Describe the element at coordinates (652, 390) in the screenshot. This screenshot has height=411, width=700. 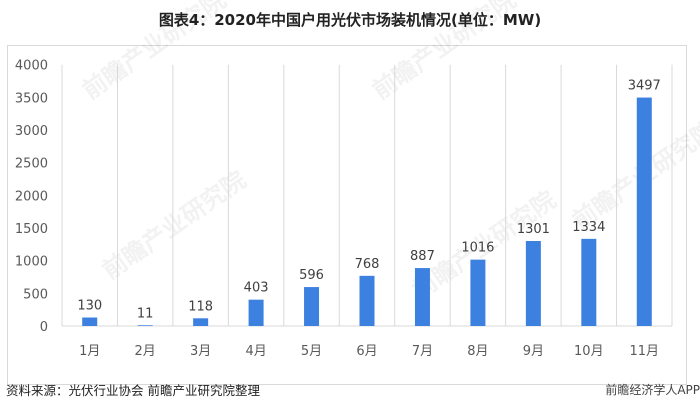
I see `brand-label: 前瞻经济学人APP` at that location.